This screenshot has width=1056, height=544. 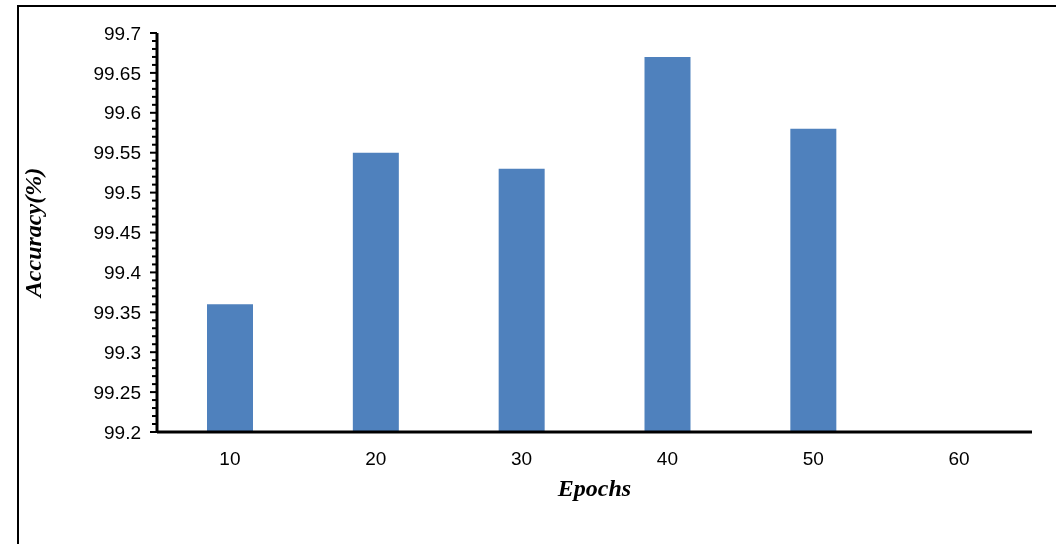 I want to click on x-tick-label: 30, so click(x=522, y=459).